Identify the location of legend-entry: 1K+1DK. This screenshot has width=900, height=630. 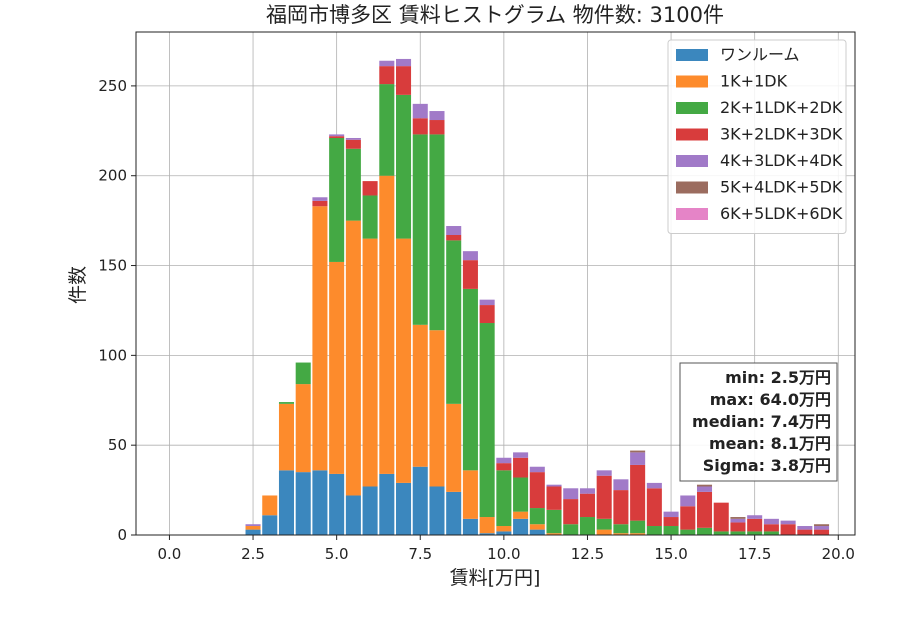
(754, 81).